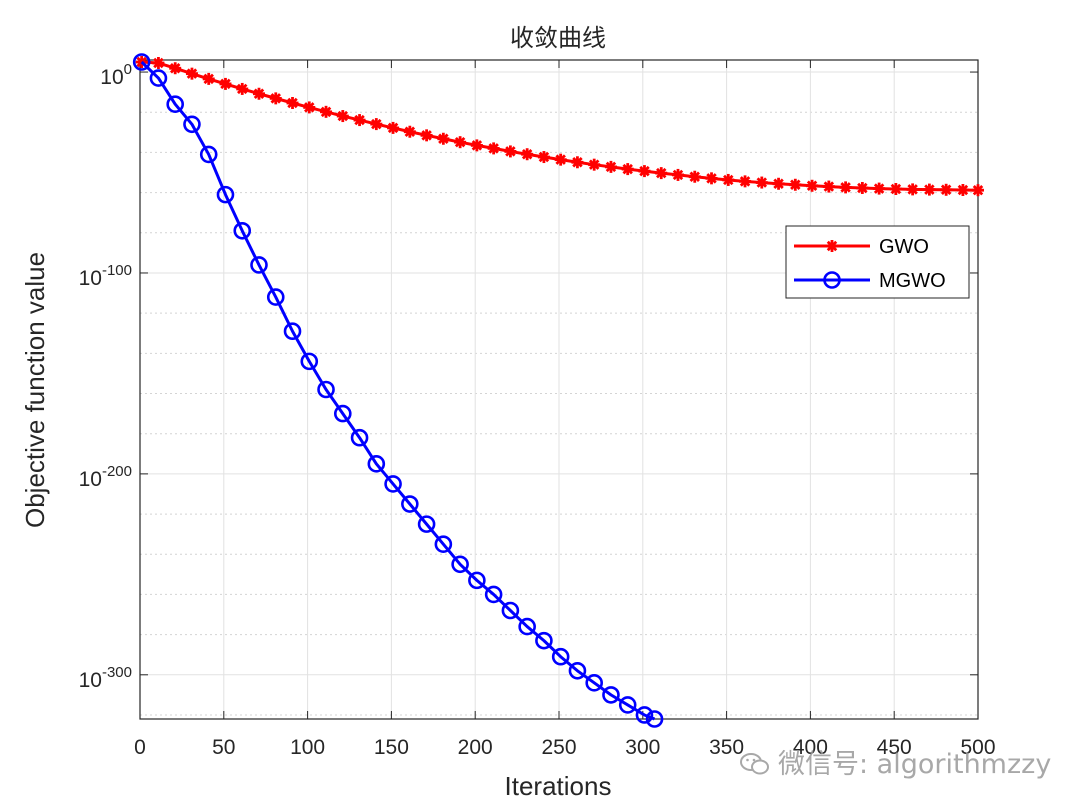  What do you see at coordinates (915, 764) in the screenshot?
I see `watermark-text: 微信号: algorithmzzy` at bounding box center [915, 764].